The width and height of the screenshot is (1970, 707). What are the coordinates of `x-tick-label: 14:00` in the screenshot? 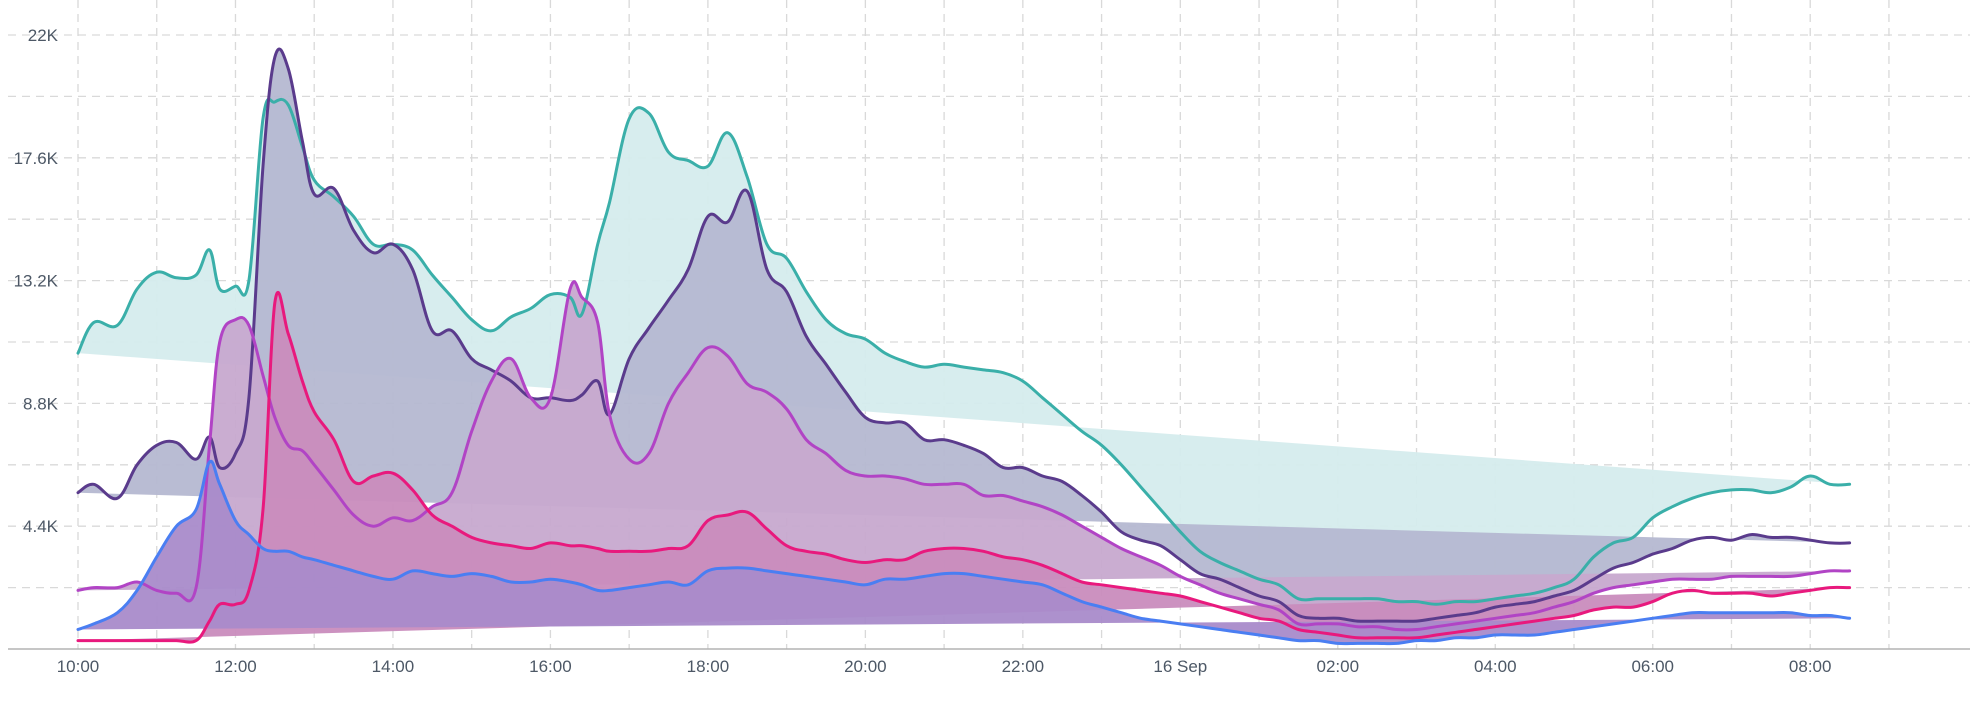 It's located at (393, 666).